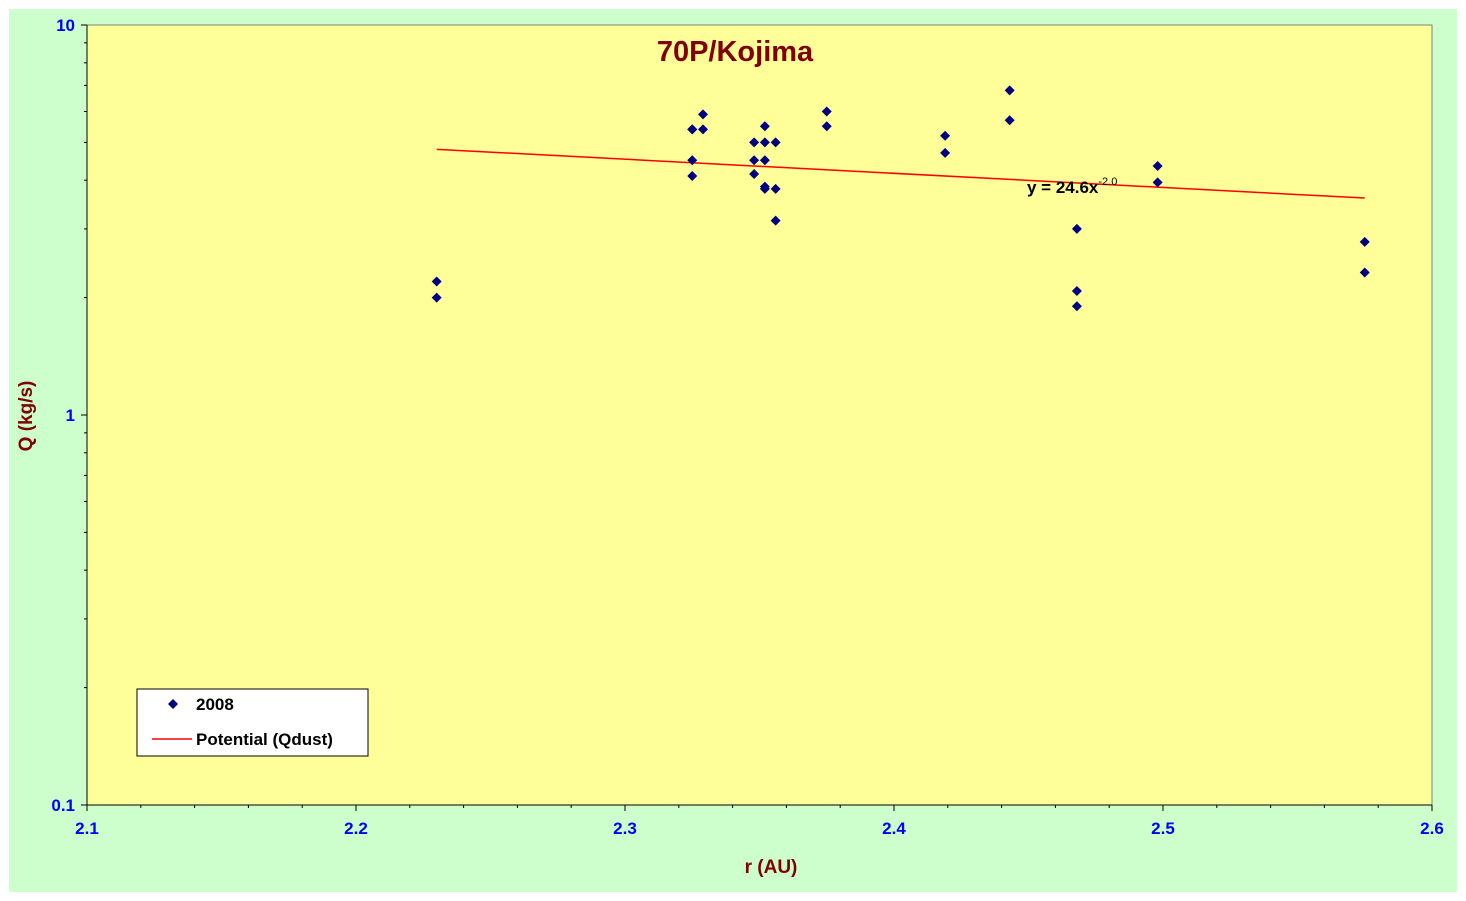  I want to click on y-tick-label: 0.1, so click(63, 805).